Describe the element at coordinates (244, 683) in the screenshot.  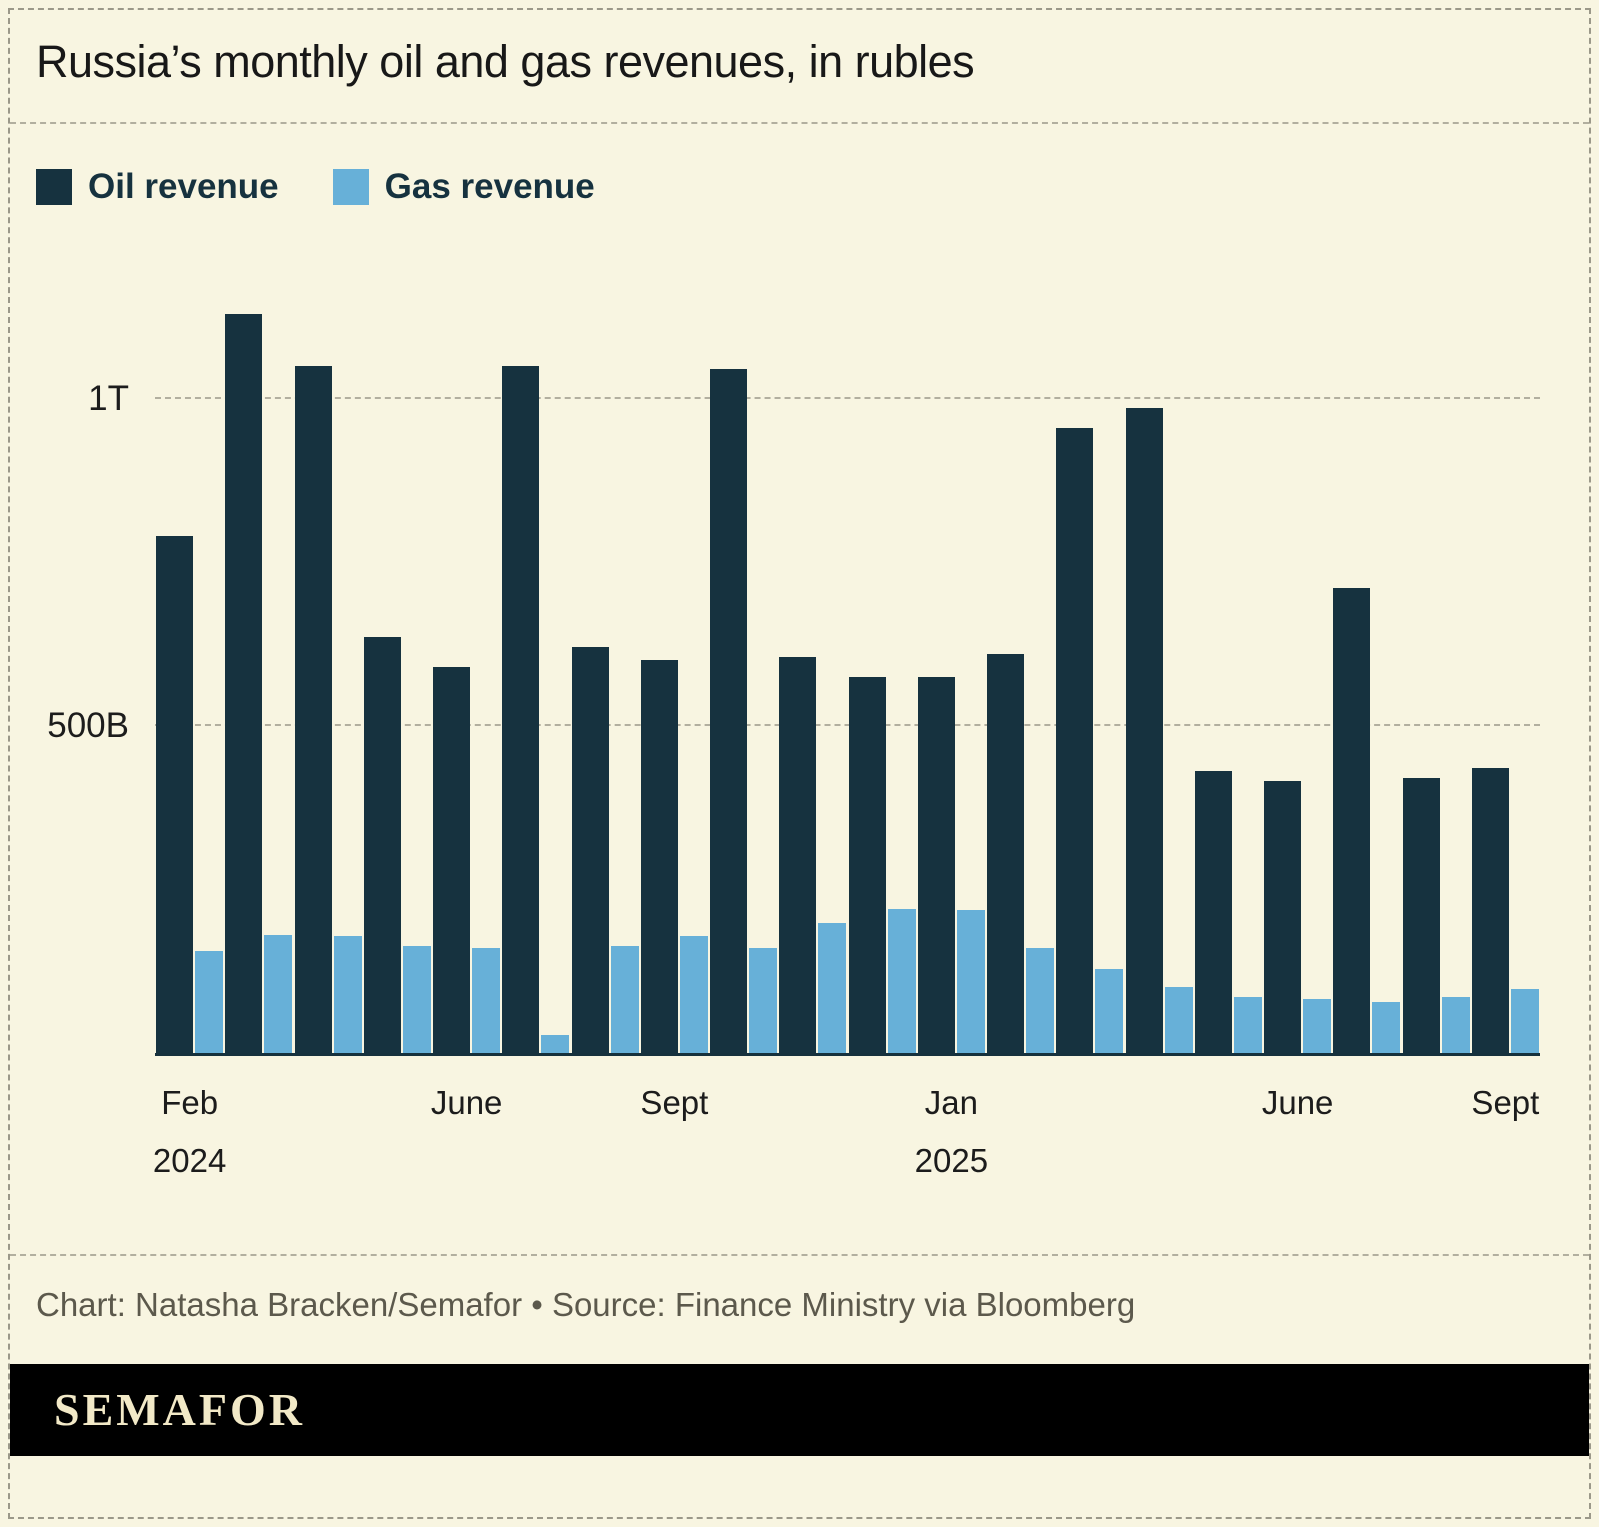
I see `oil-bar-mar-2024` at that location.